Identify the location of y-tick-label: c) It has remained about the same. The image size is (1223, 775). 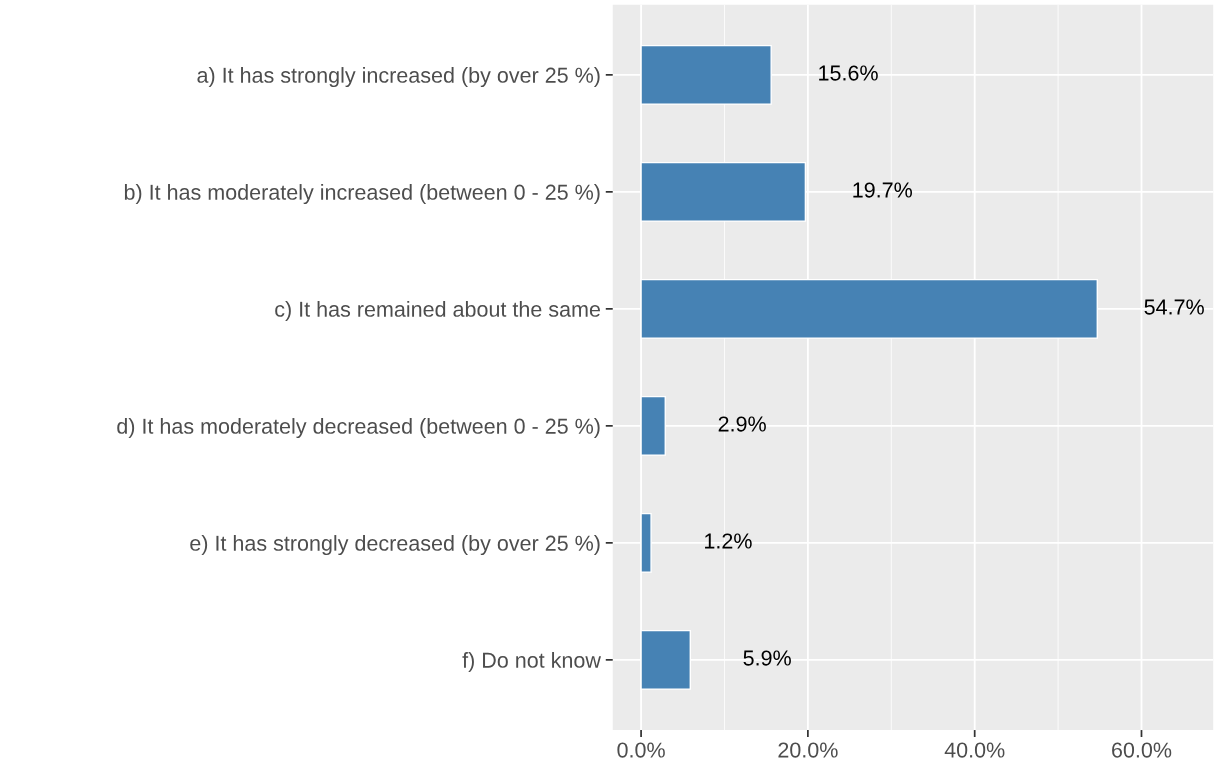
(437, 311).